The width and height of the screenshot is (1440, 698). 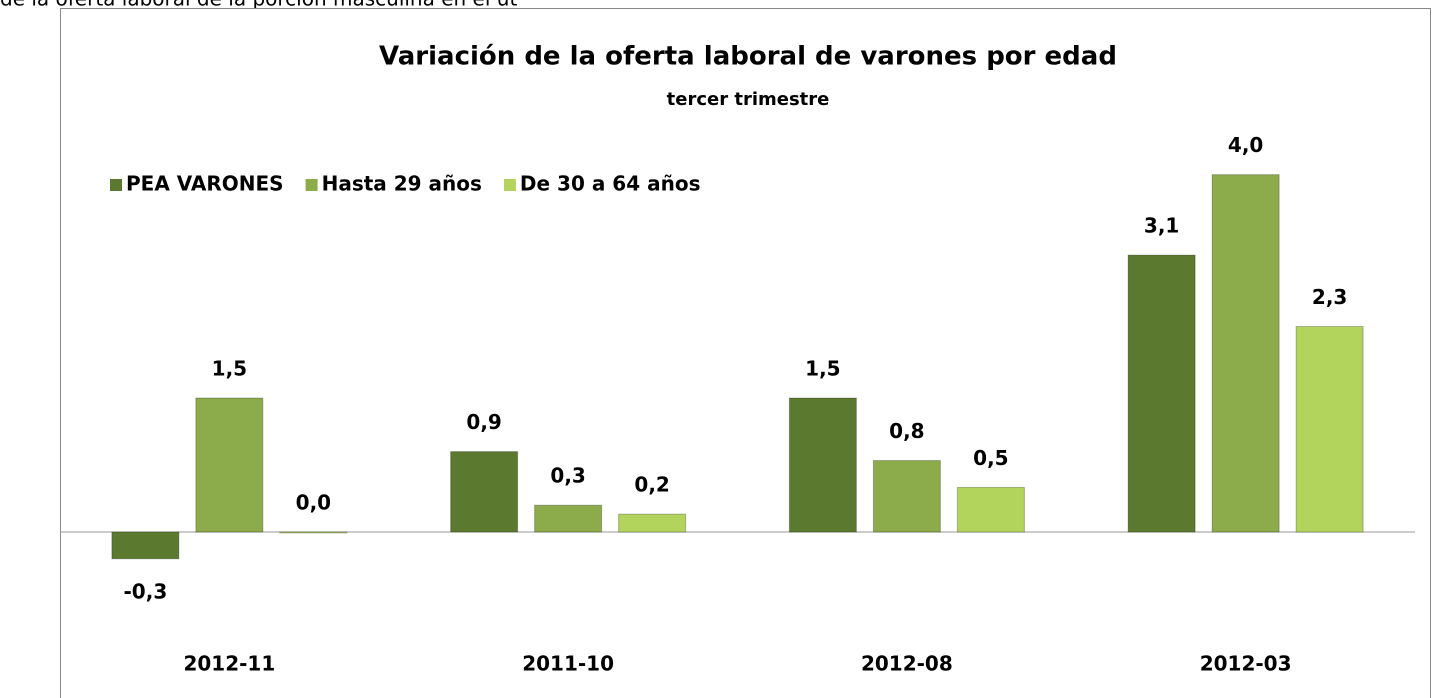 I want to click on x-tick-label: 2011-10, so click(x=568, y=664).